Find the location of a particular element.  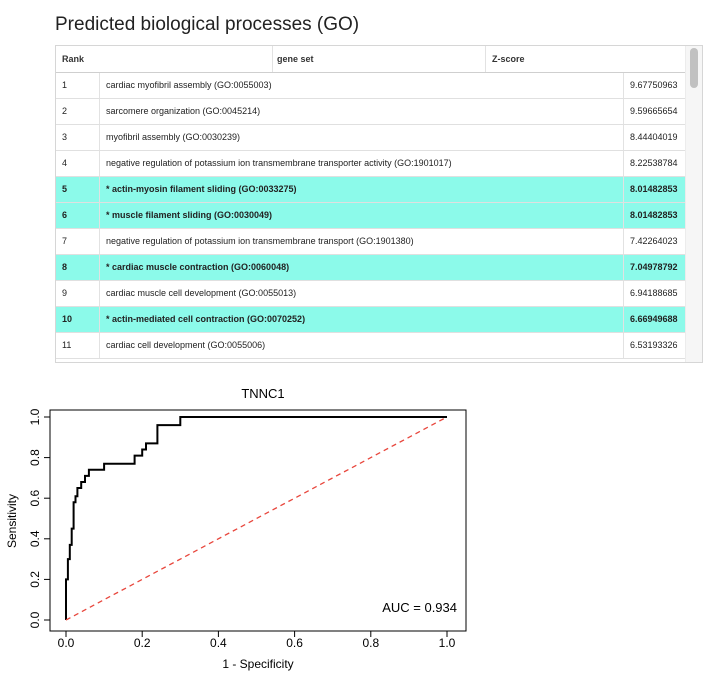

rank-cell: 9 is located at coordinates (78, 293).